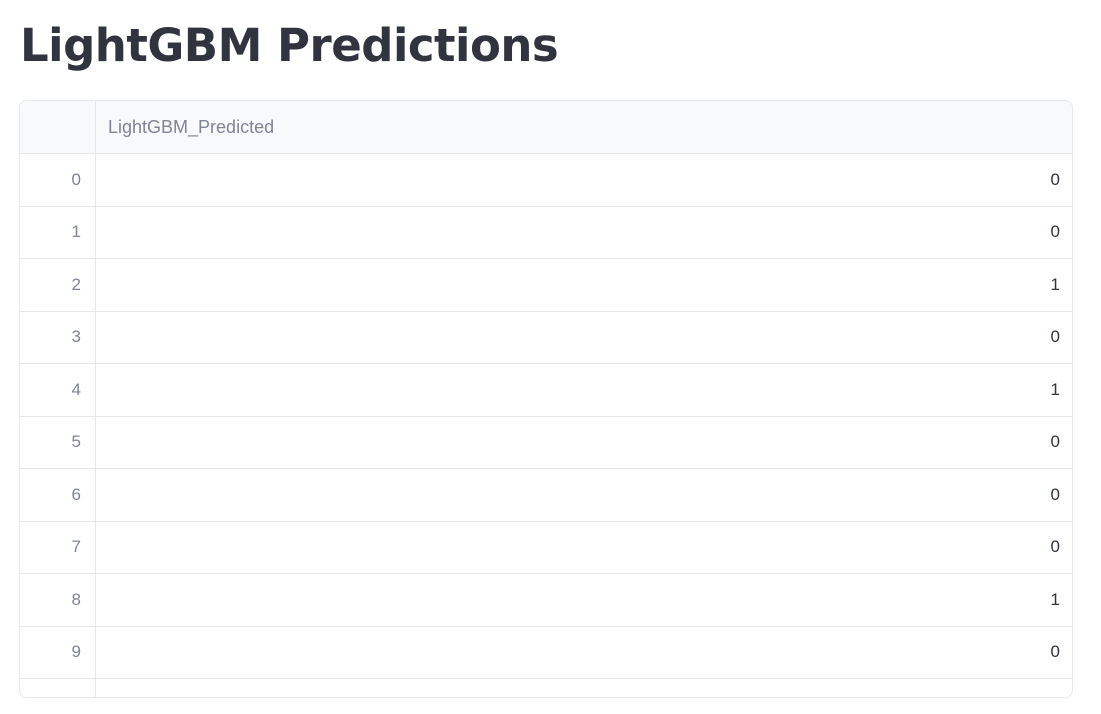 This screenshot has height=714, width=1101. What do you see at coordinates (546, 232) in the screenshot?
I see `table-row: 1 0` at bounding box center [546, 232].